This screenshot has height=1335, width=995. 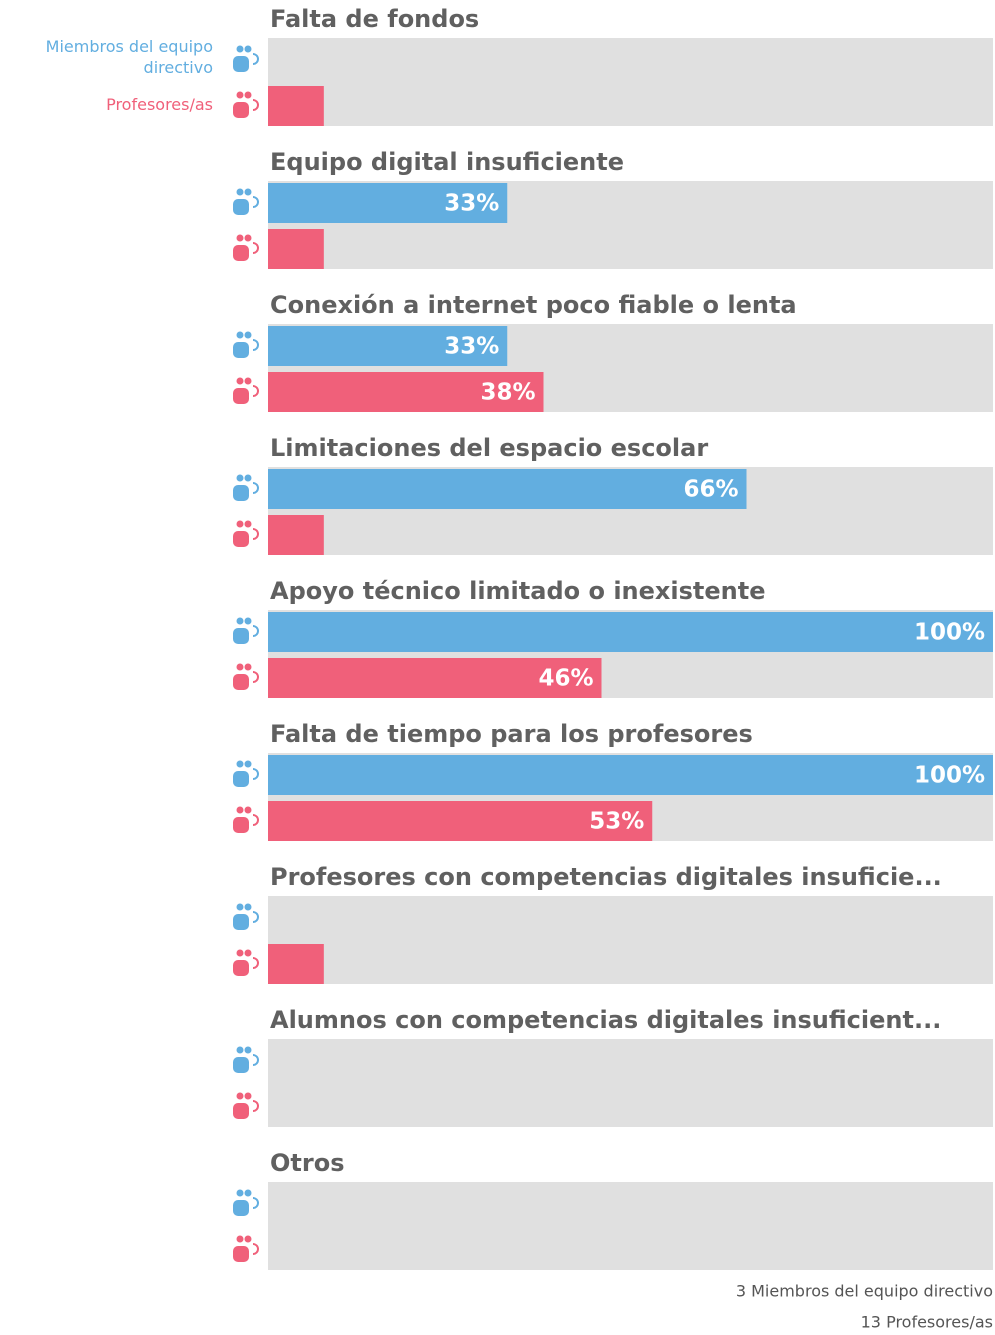 I want to click on category-title: Limitaciones del espacio escolar, so click(x=489, y=448).